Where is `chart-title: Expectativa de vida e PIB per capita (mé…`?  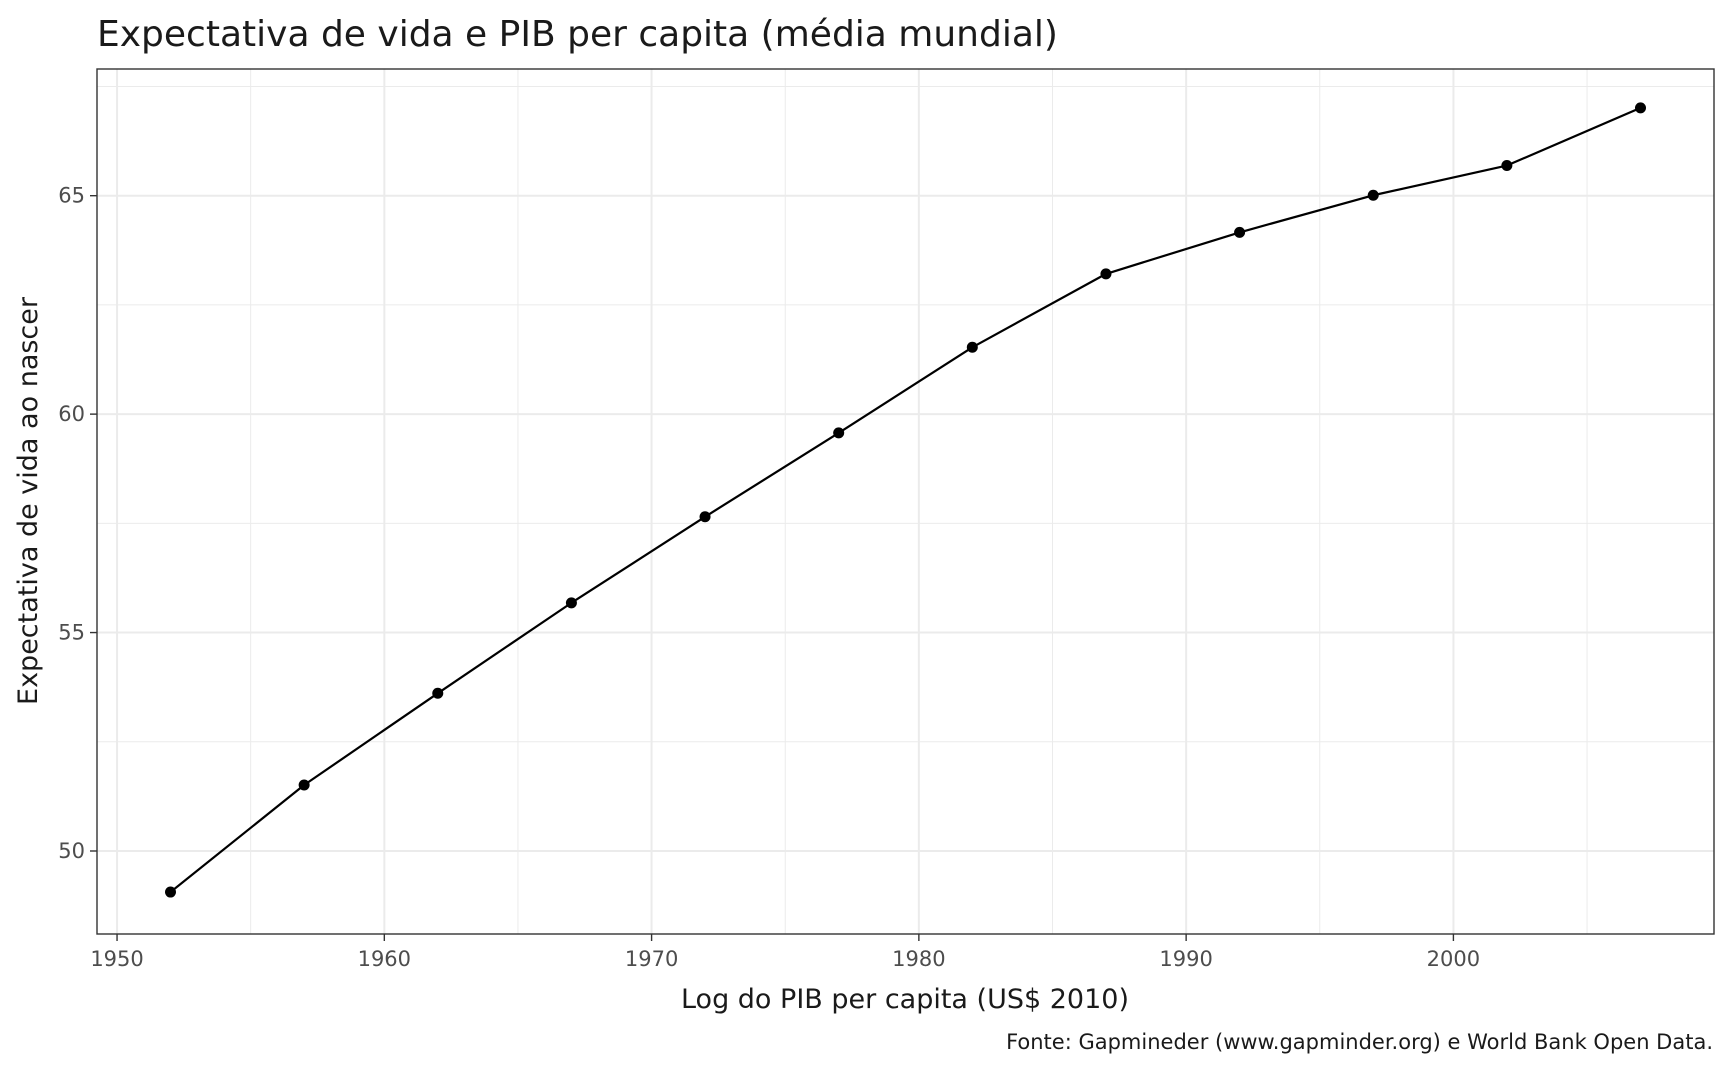
chart-title: Expectativa de vida e PIB per capita (mé… is located at coordinates (577, 34).